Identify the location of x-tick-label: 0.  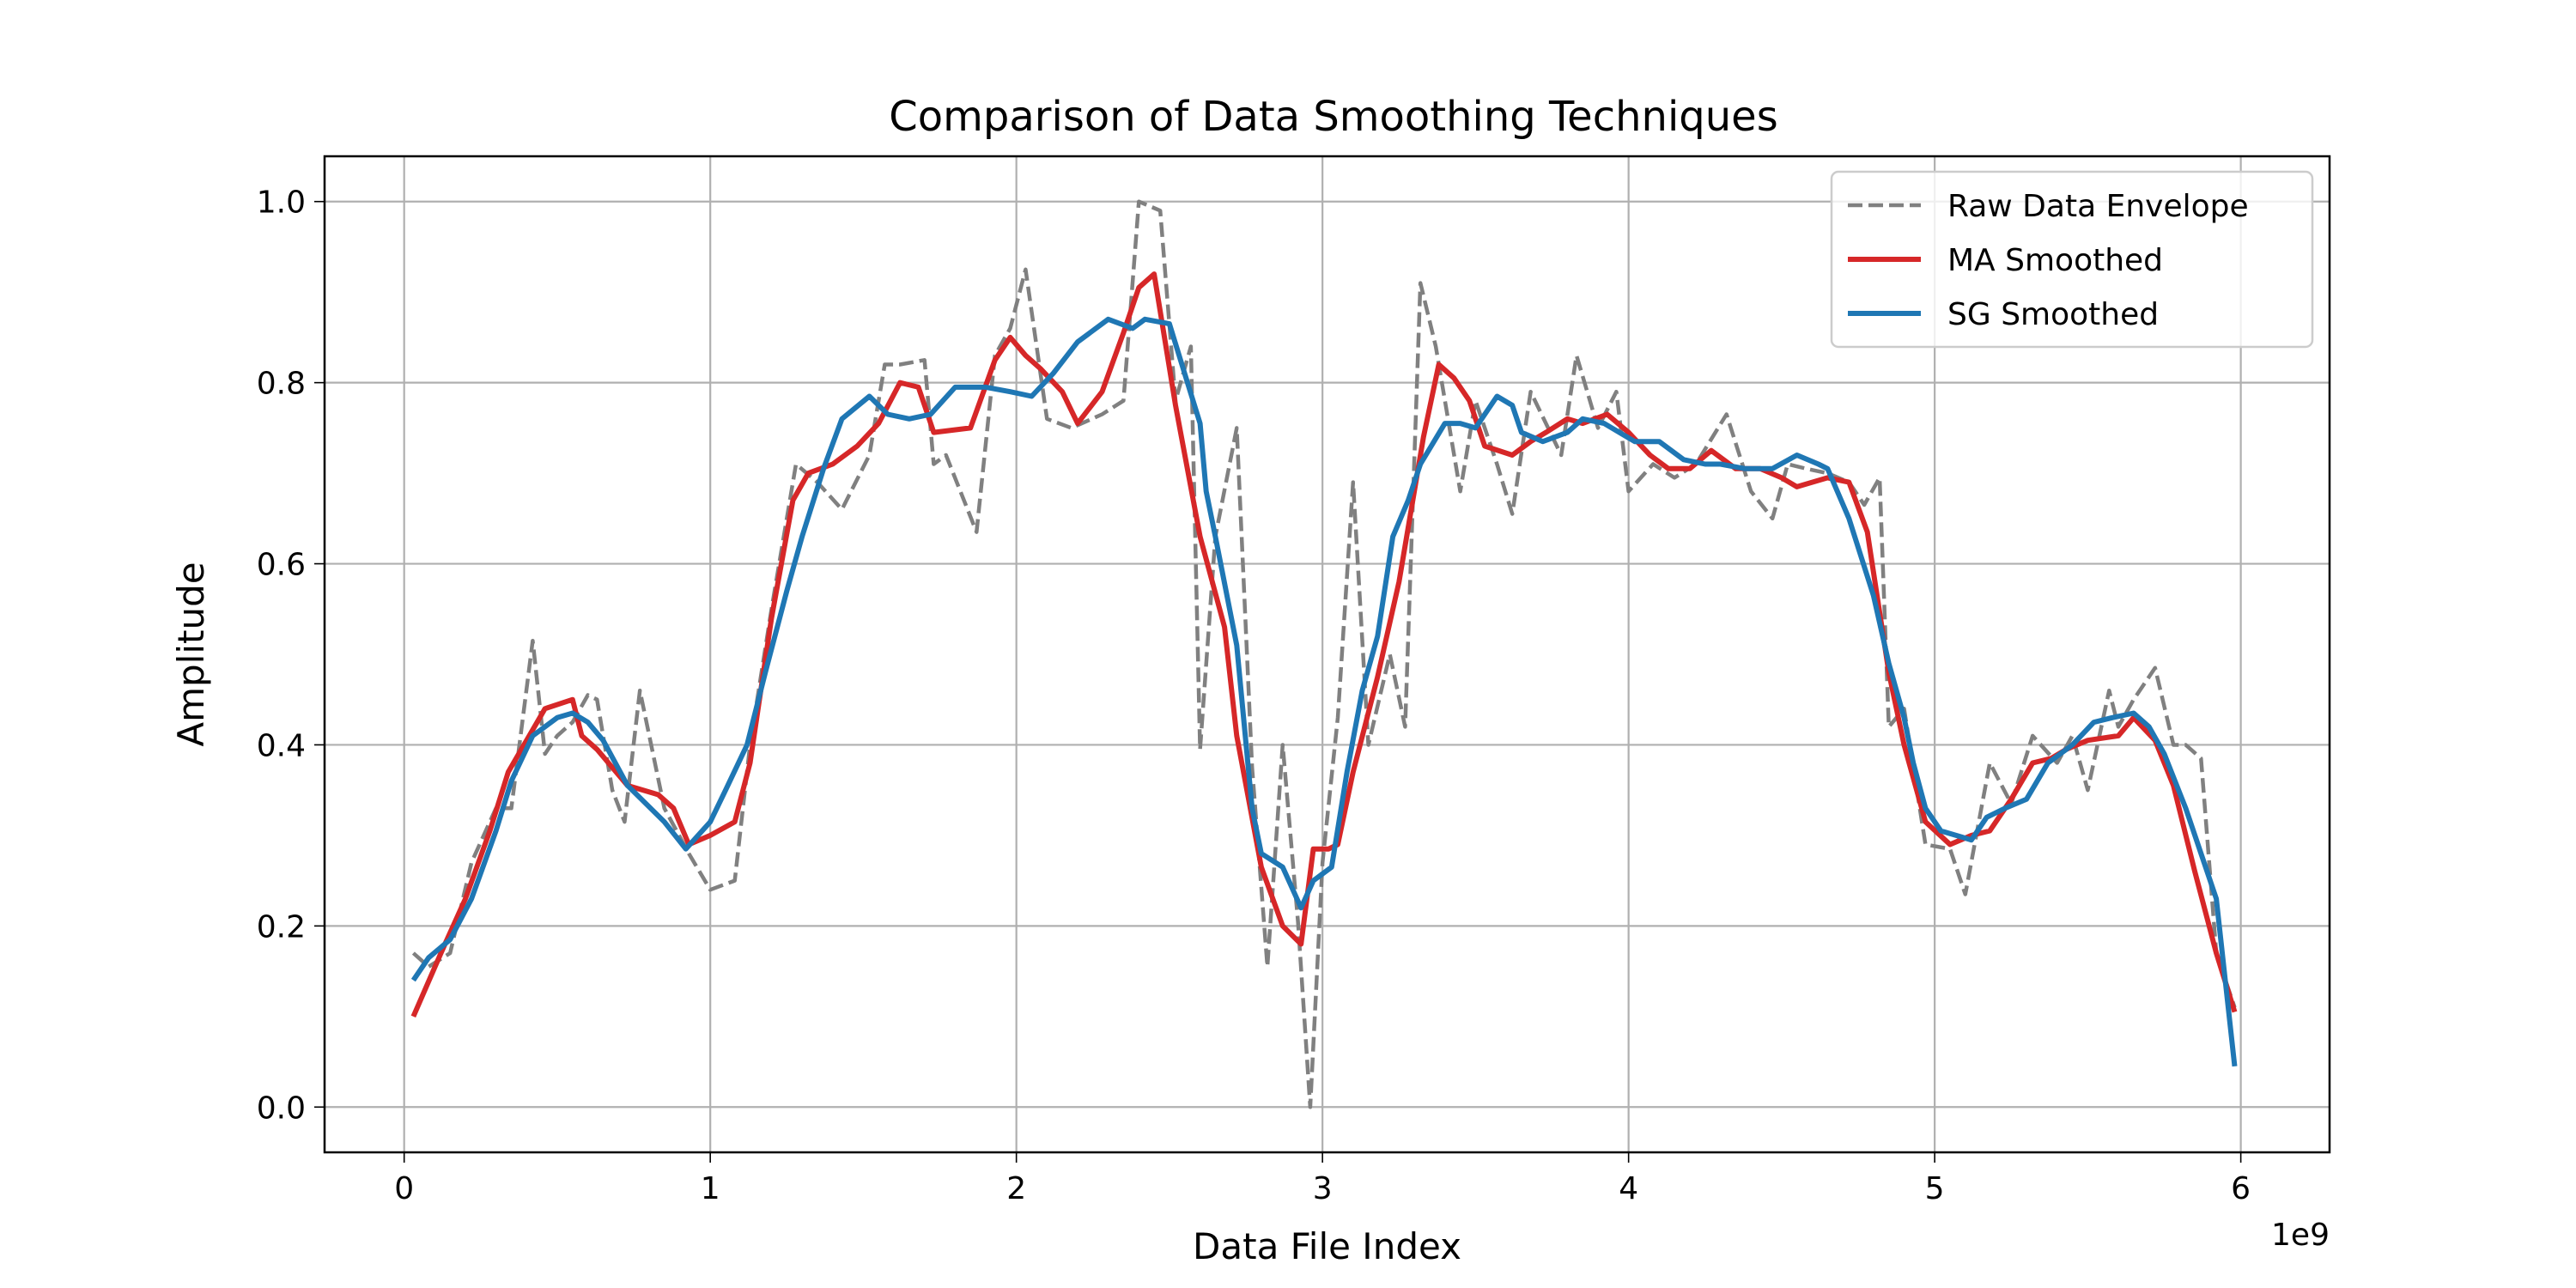
(404, 1188).